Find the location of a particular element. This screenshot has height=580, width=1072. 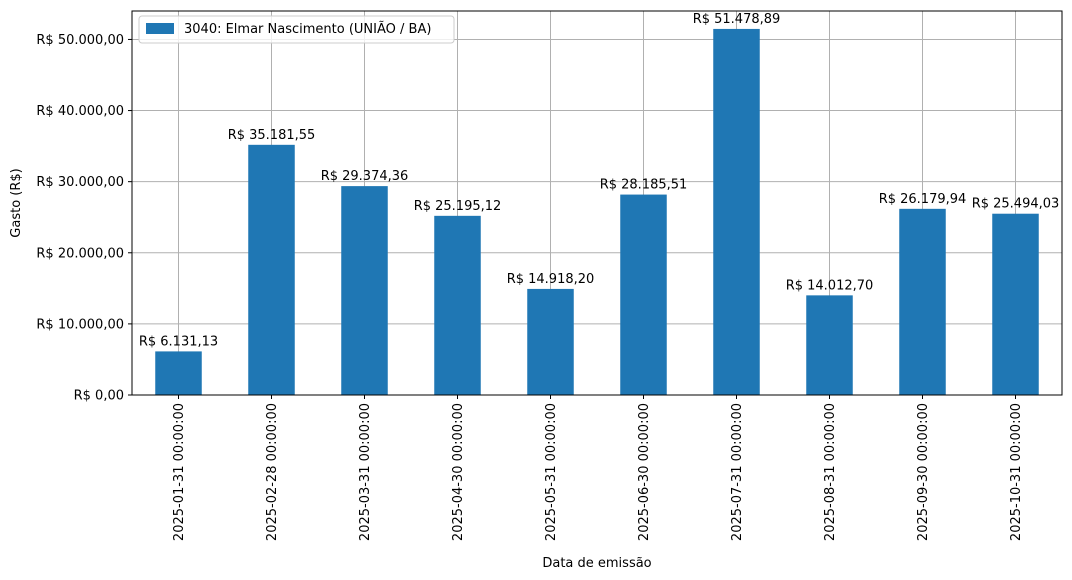

y-tick-label: R$ 0,00 is located at coordinates (99, 396).